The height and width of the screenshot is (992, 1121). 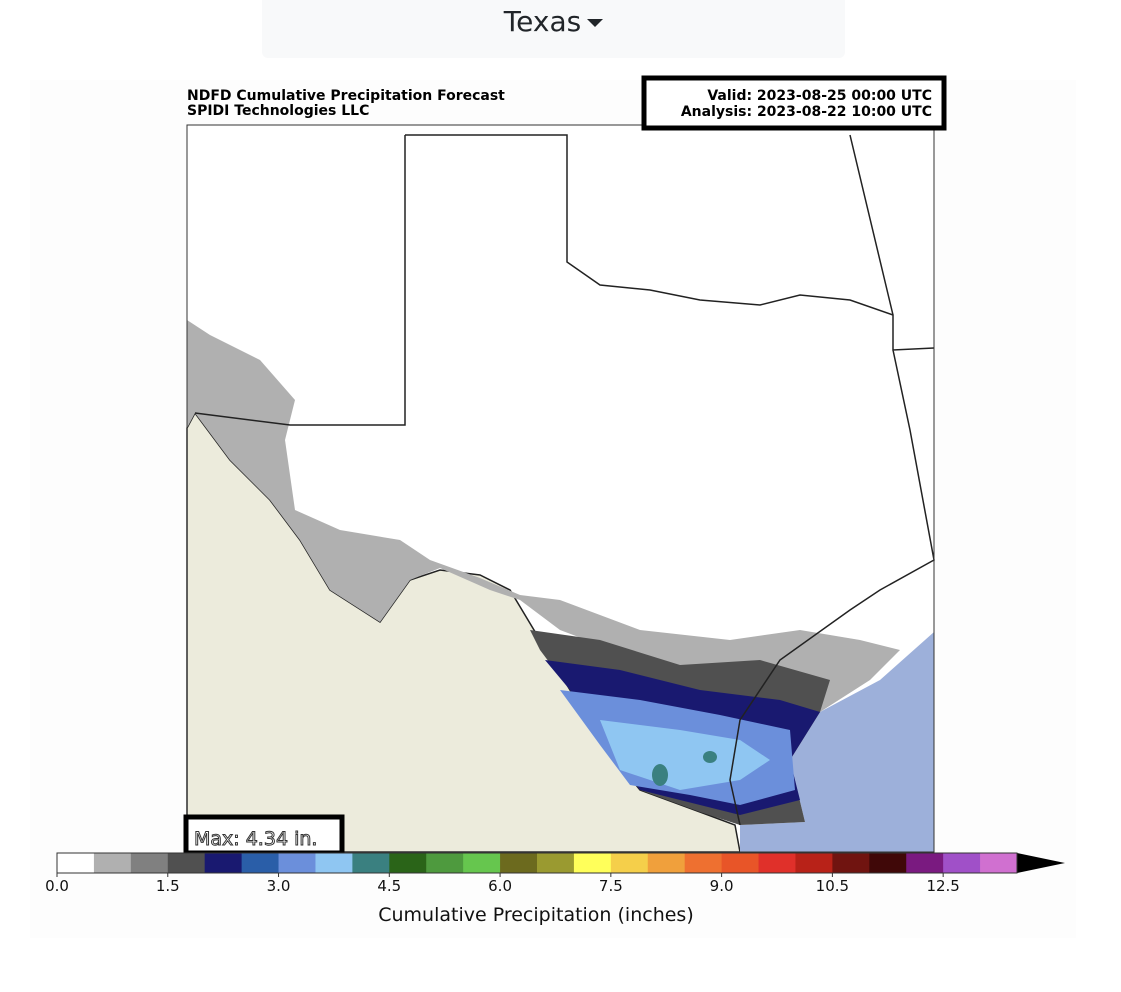 I want to click on dropdown-label: Texas, so click(x=542, y=21).